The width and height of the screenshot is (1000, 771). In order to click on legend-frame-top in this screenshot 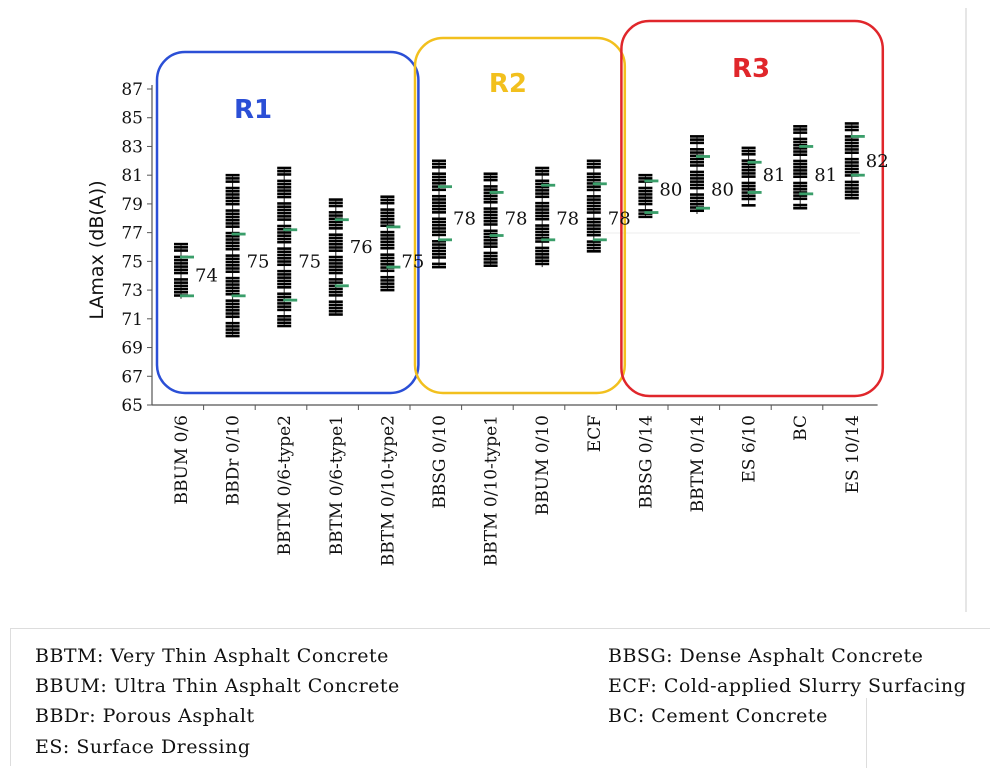, I will do `click(500, 628)`.